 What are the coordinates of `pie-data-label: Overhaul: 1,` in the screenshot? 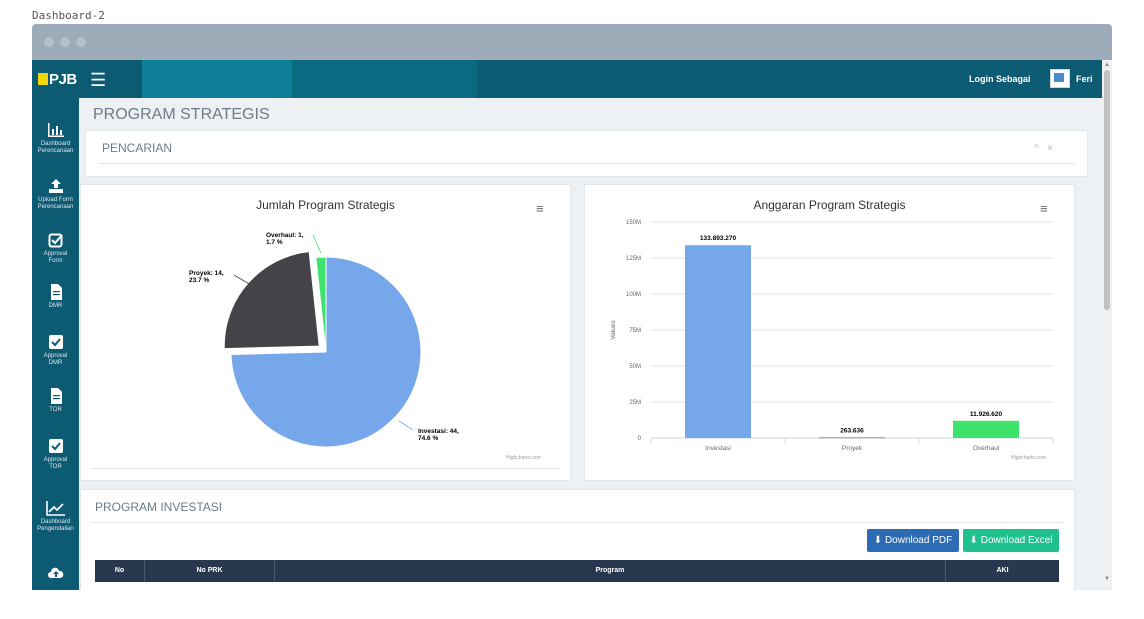 It's located at (285, 235).